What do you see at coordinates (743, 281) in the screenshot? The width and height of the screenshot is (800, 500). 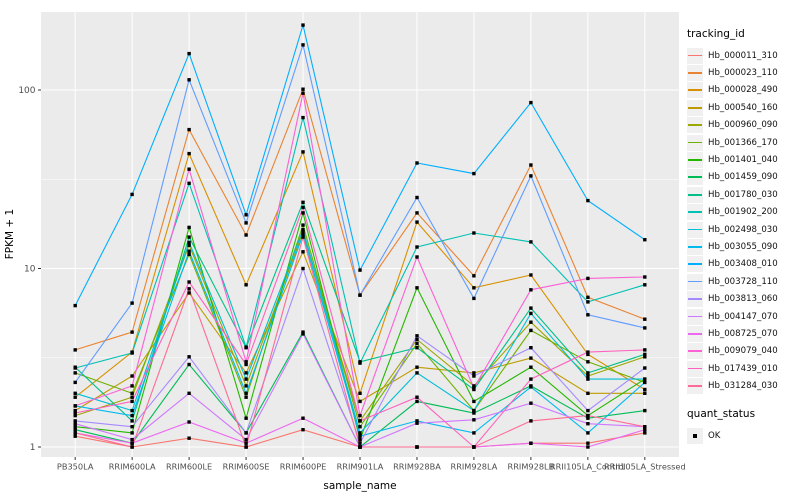 I see `legend-entry: Hb_003728_110` at bounding box center [743, 281].